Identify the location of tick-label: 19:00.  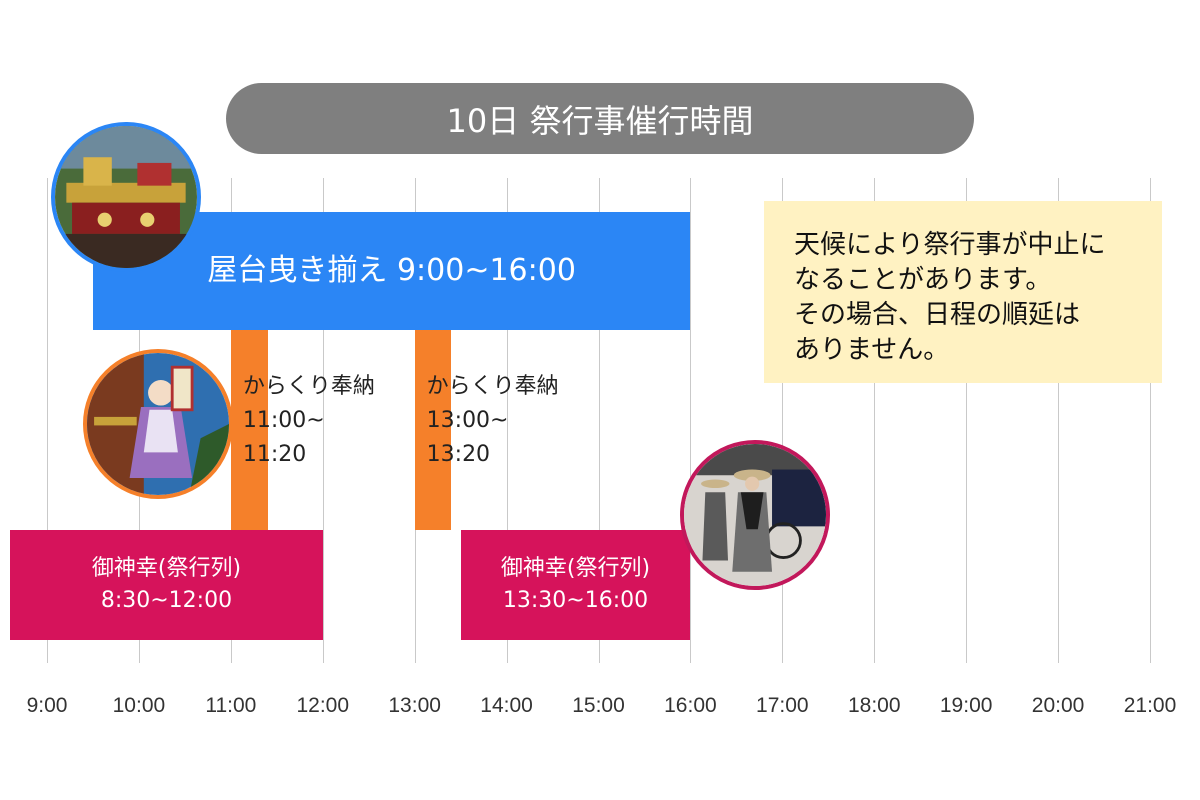
(966, 705).